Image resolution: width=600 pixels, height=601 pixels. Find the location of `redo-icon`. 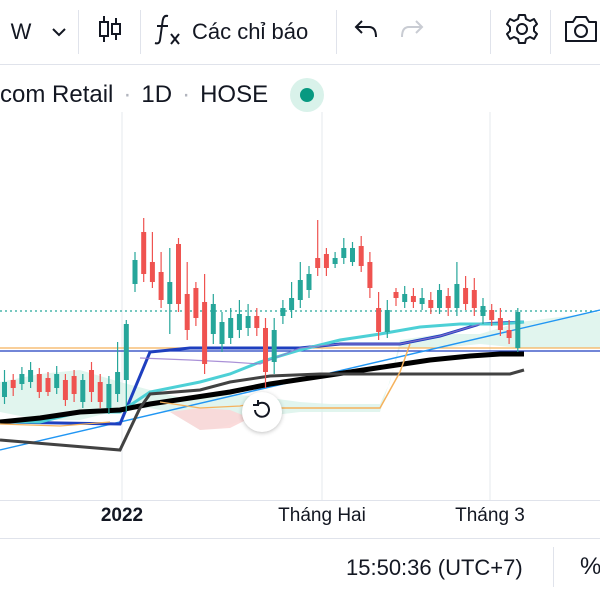

redo-icon is located at coordinates (412, 32).